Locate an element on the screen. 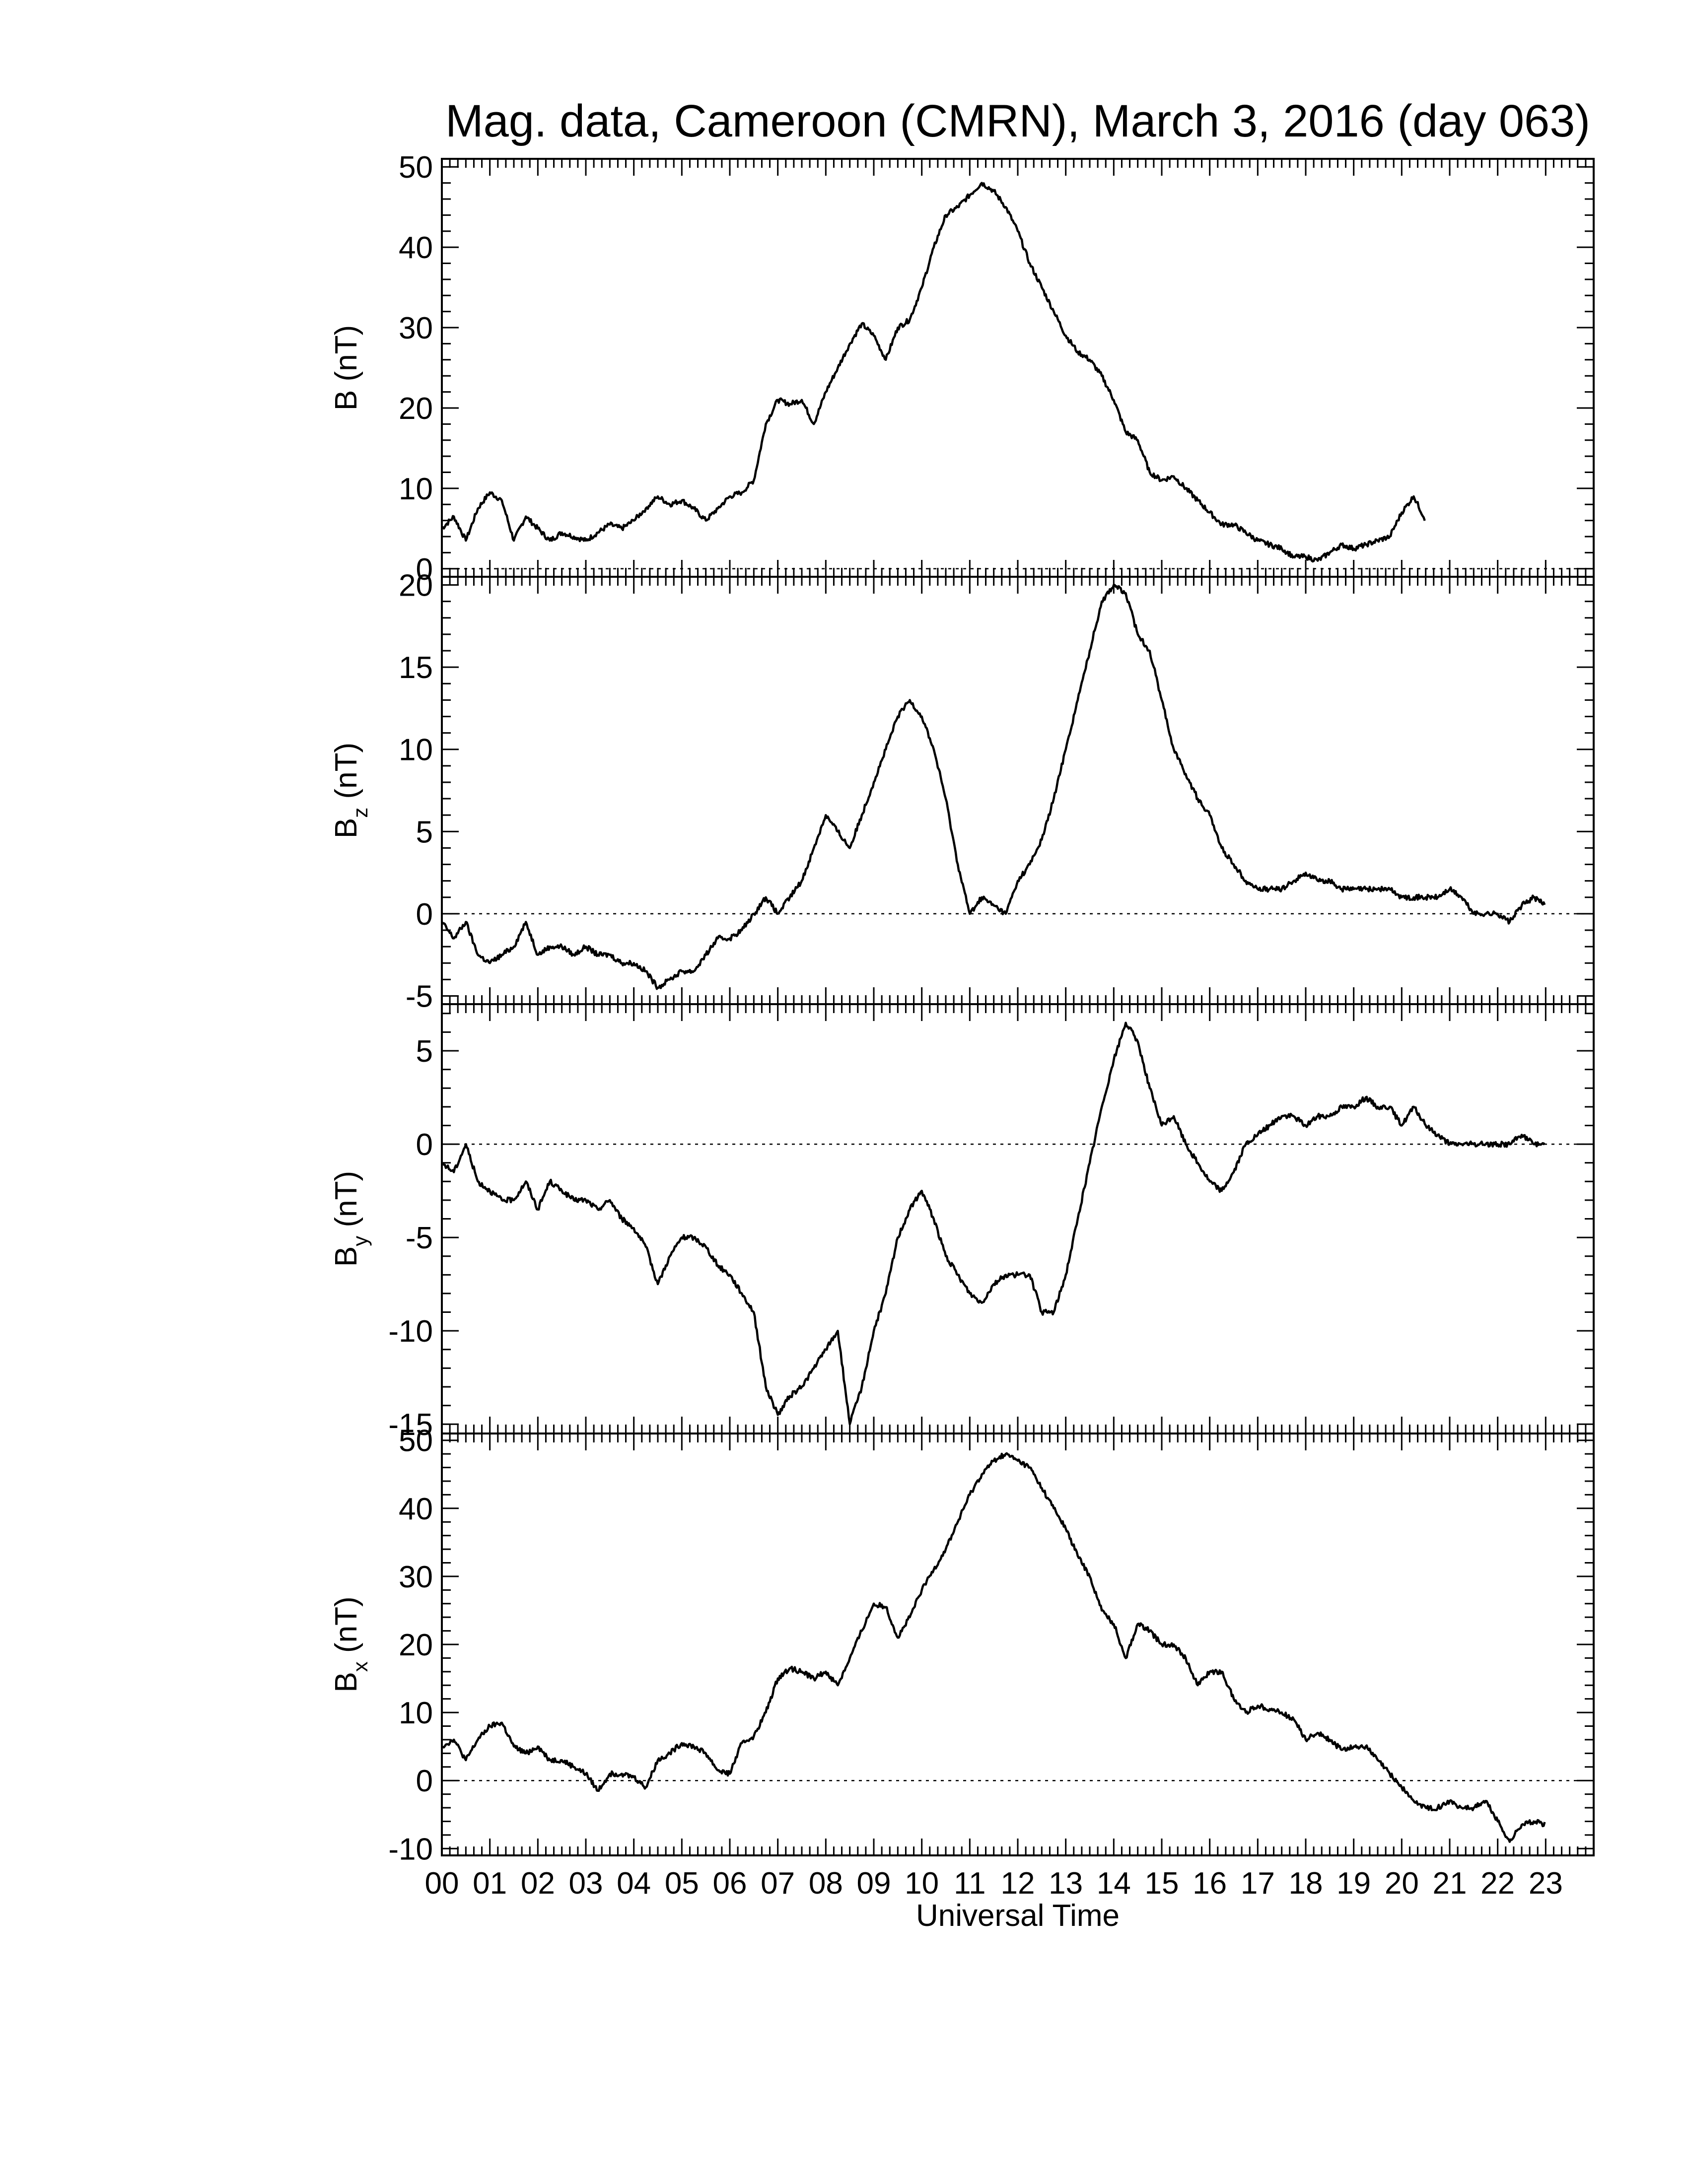  x-tick-label: 12 is located at coordinates (1018, 1883).